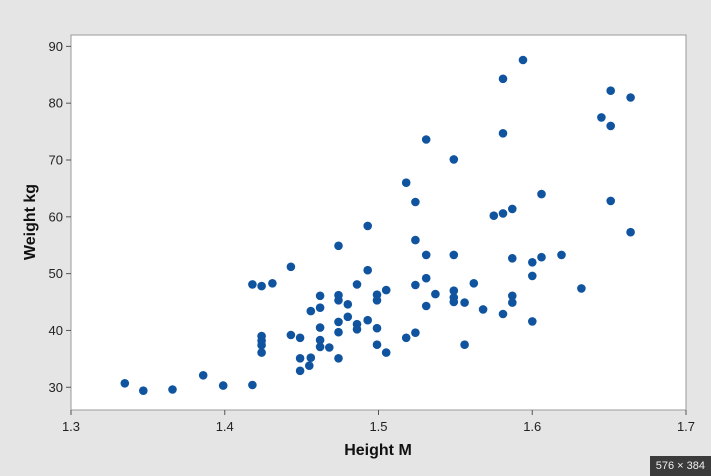 This screenshot has height=476, width=711. I want to click on y-tick-label: 80, so click(56, 103).